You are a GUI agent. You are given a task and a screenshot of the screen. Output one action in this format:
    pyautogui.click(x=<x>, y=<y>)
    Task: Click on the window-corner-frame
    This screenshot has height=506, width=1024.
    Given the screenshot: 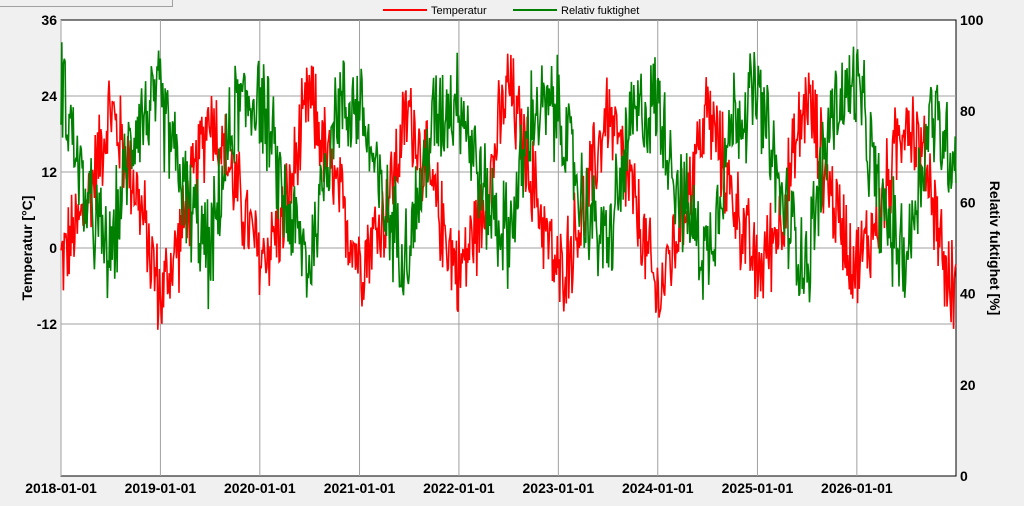 What is the action you would take?
    pyautogui.click(x=86, y=3)
    